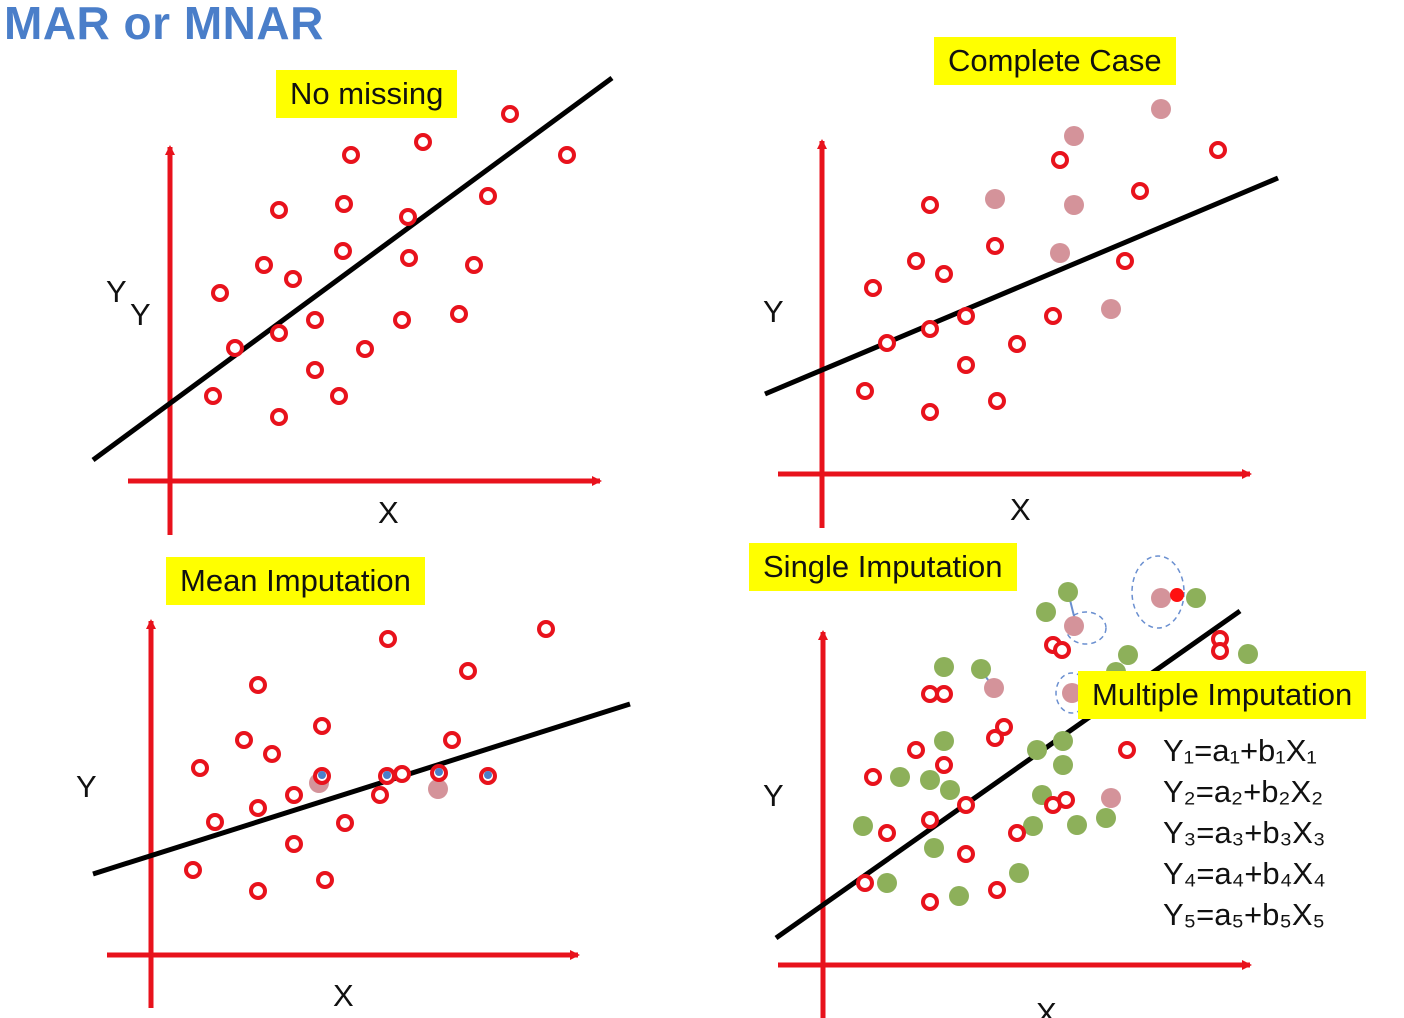 This screenshot has width=1404, height=1018. What do you see at coordinates (1078, 209) in the screenshot?
I see `missing-points` at bounding box center [1078, 209].